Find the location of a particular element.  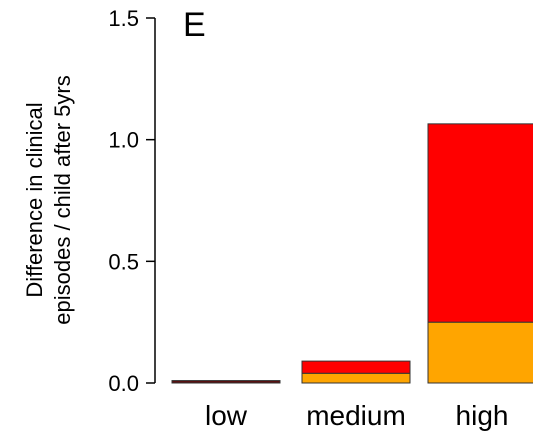

y-axis-title-line: Difference in clinical is located at coordinates (34, 199).